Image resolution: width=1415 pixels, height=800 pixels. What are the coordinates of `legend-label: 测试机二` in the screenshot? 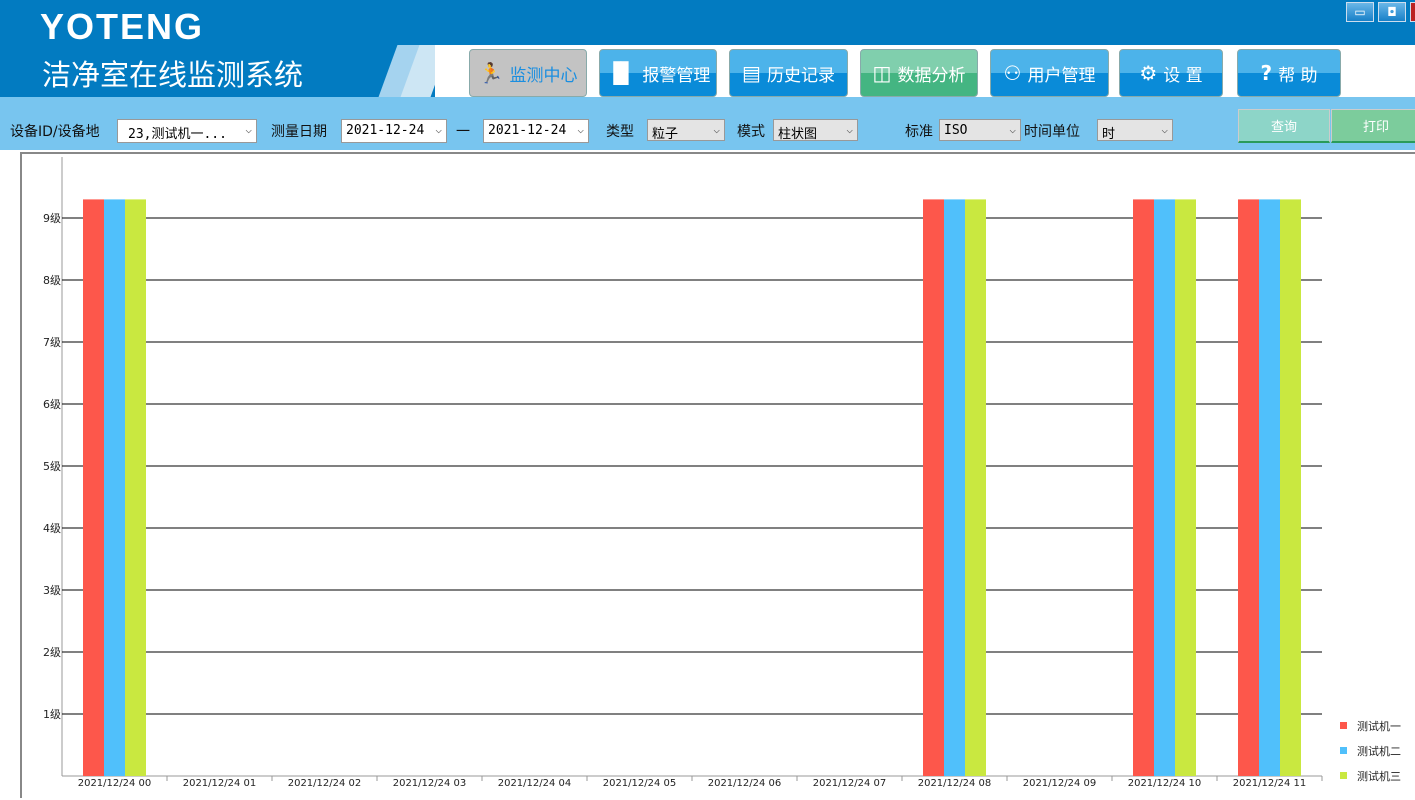 It's located at (1379, 751).